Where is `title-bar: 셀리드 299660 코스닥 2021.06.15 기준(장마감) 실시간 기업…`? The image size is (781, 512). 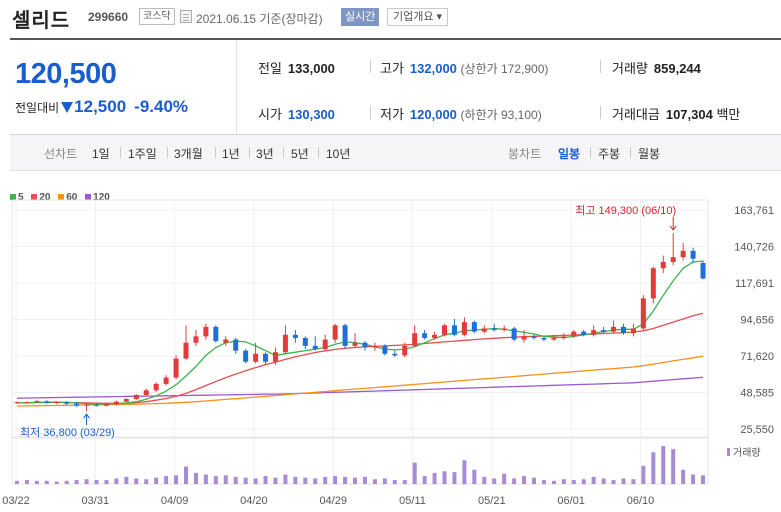 title-bar: 셀리드 299660 코스닥 2021.06.15 기준(장마감) 실시간 기업… is located at coordinates (390, 17).